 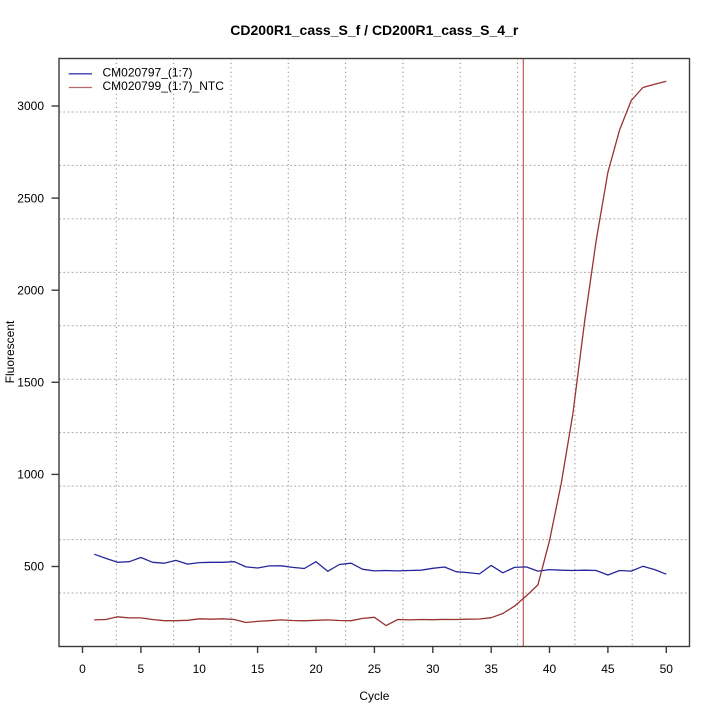 What do you see at coordinates (30, 383) in the screenshot?
I see `svg-text: 1500` at bounding box center [30, 383].